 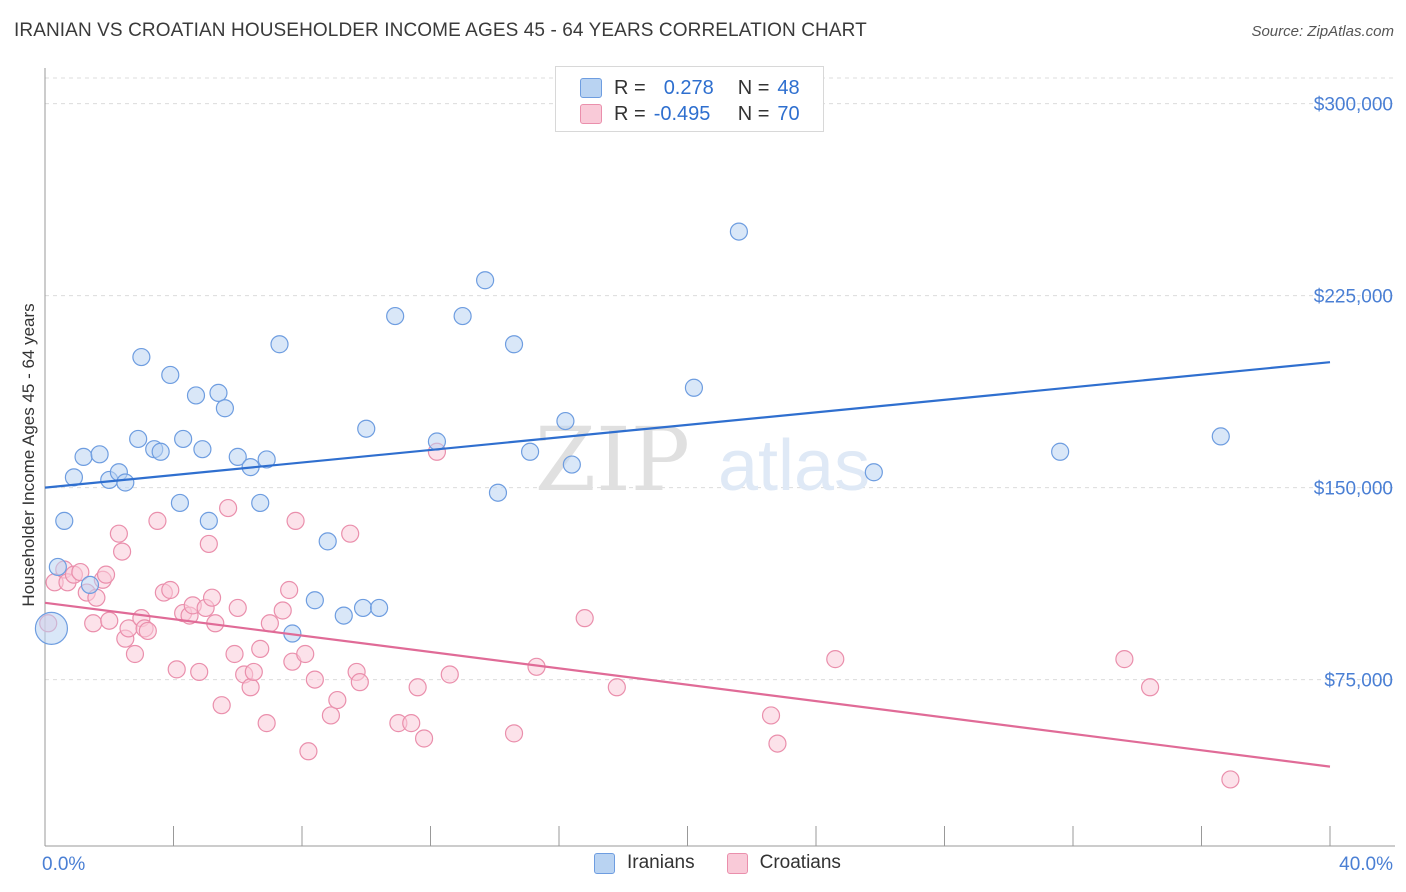 I want to click on legend-item-iranians: Iranians, so click(x=644, y=863).